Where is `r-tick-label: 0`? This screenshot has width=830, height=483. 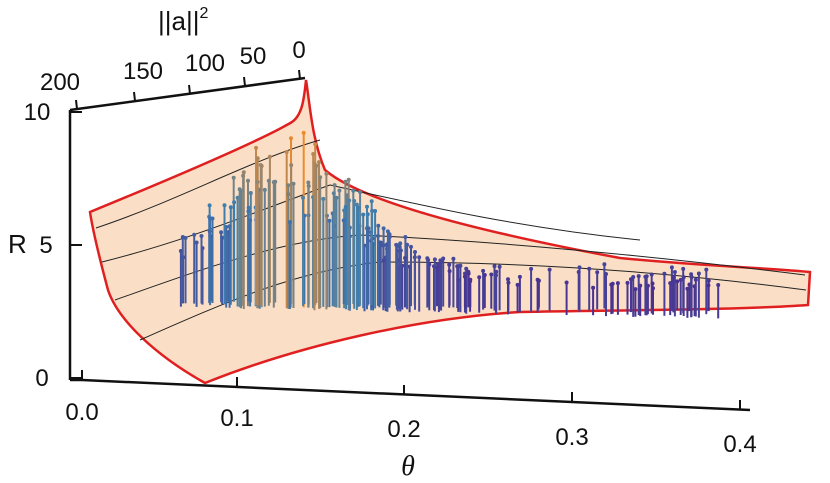
r-tick-label: 0 is located at coordinates (41, 378).